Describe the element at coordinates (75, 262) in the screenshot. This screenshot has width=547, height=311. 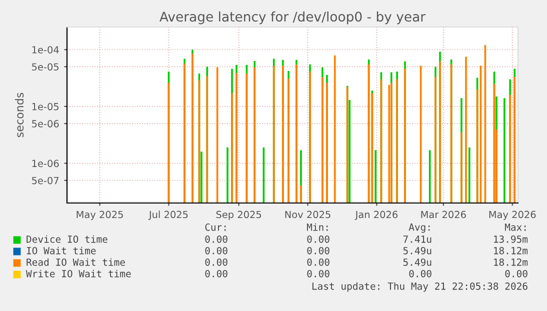
I see `legend-label: Read IO Wait time` at that location.